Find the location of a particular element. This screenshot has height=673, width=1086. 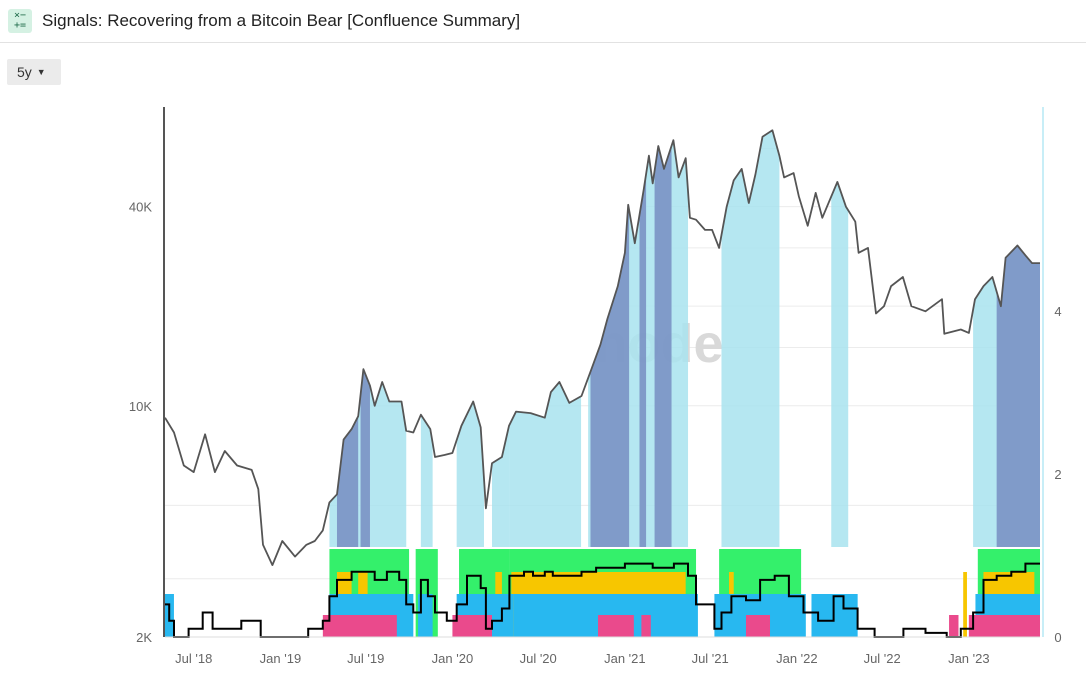

y-tick-label: 2K is located at coordinates (144, 637).